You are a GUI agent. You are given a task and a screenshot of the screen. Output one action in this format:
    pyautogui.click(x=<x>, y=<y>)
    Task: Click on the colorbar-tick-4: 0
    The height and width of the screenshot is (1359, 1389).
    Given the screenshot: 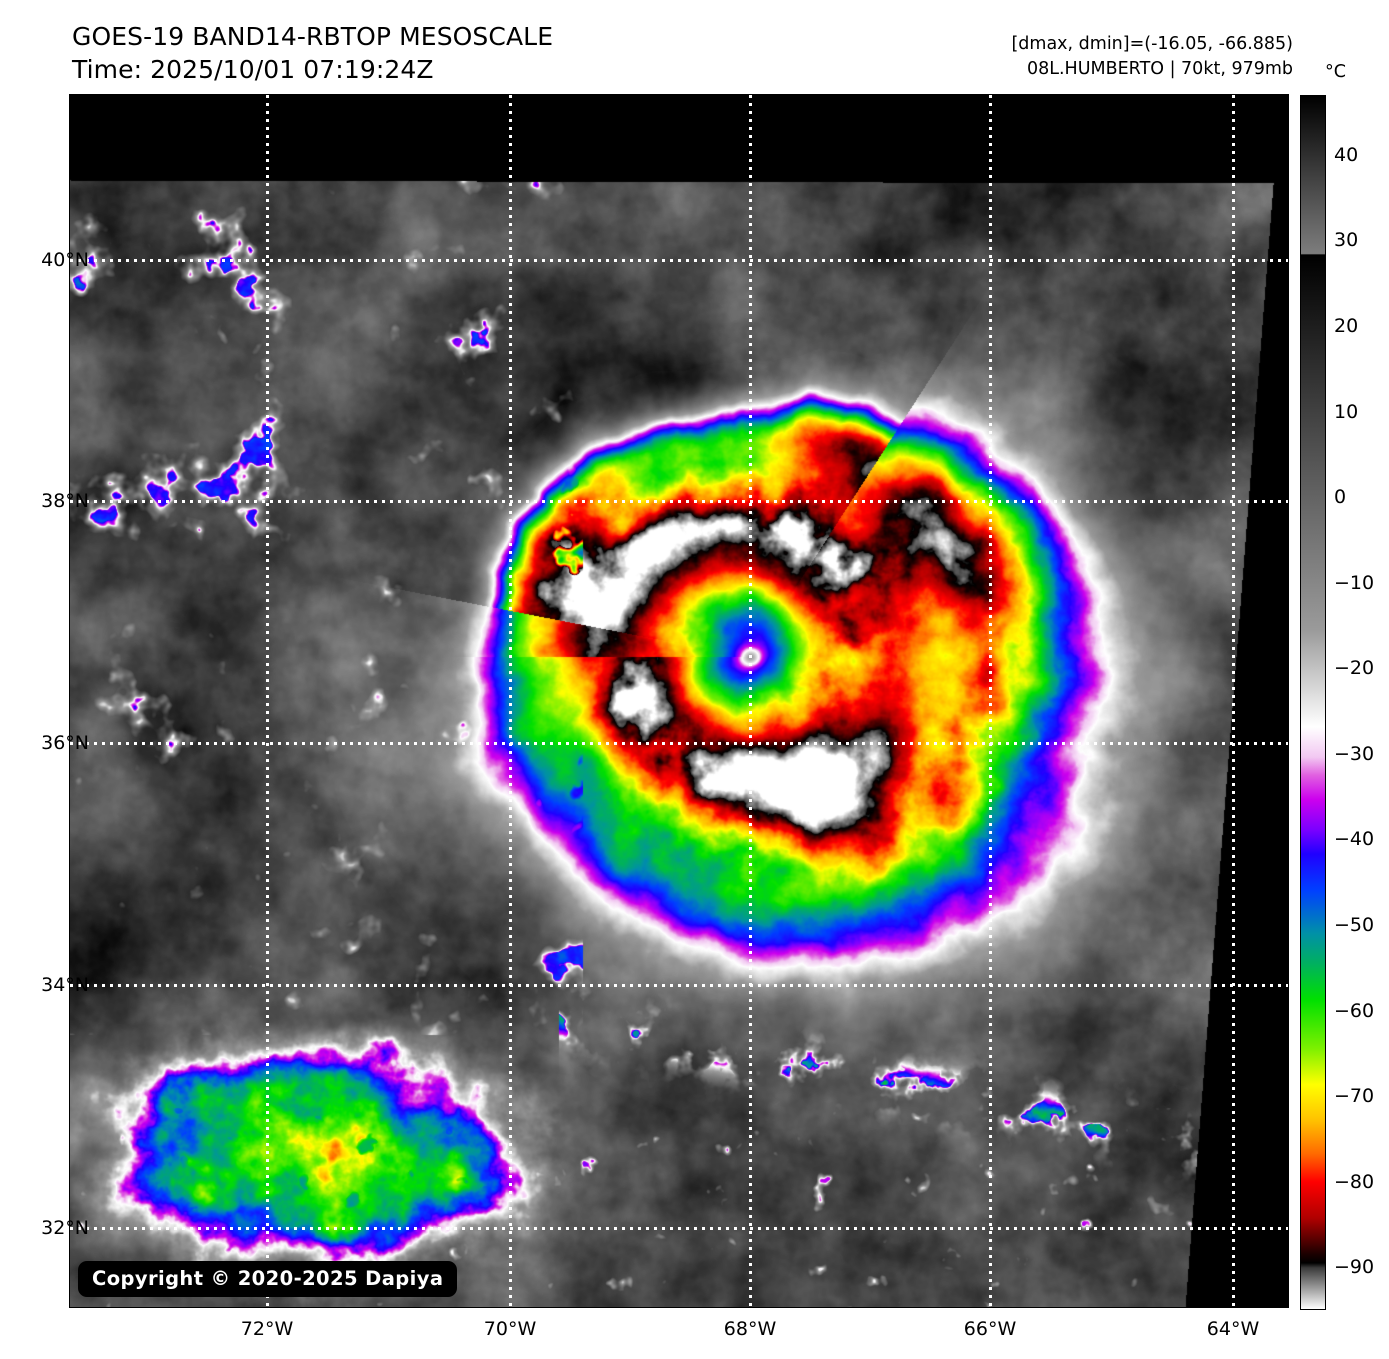 What is the action you would take?
    pyautogui.click(x=1340, y=497)
    